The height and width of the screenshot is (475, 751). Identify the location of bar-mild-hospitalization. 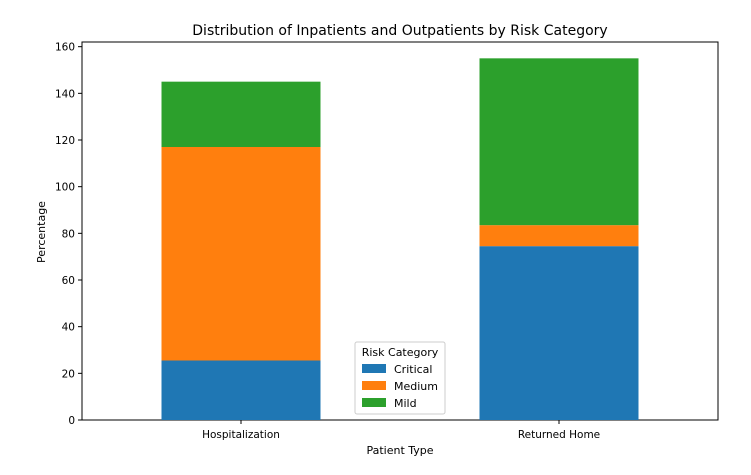
(241, 114).